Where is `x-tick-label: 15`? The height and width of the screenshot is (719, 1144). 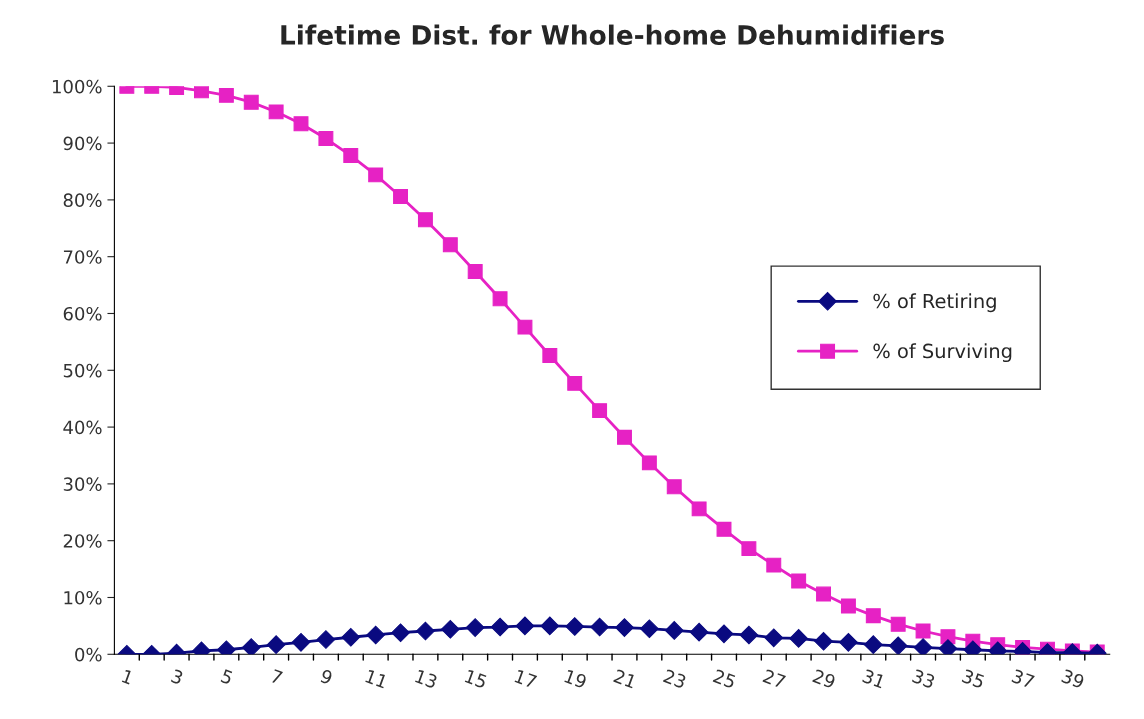 x-tick-label: 15 is located at coordinates (476, 679).